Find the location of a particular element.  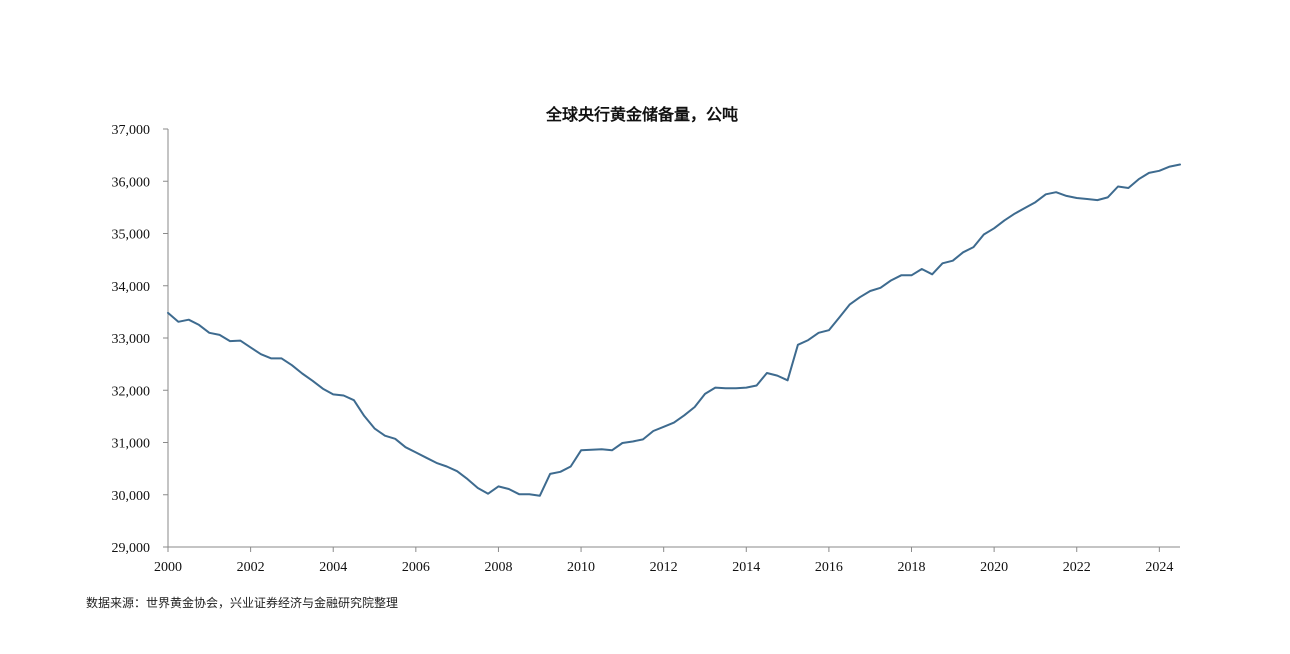

x-tick-label: 2012 is located at coordinates (664, 567).